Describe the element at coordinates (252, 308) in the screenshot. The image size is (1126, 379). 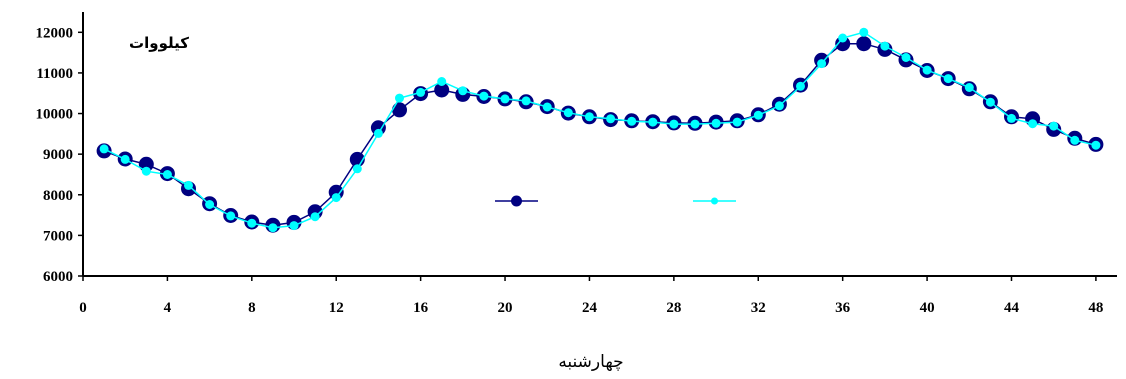
I see `x-tick-label: 8` at that location.